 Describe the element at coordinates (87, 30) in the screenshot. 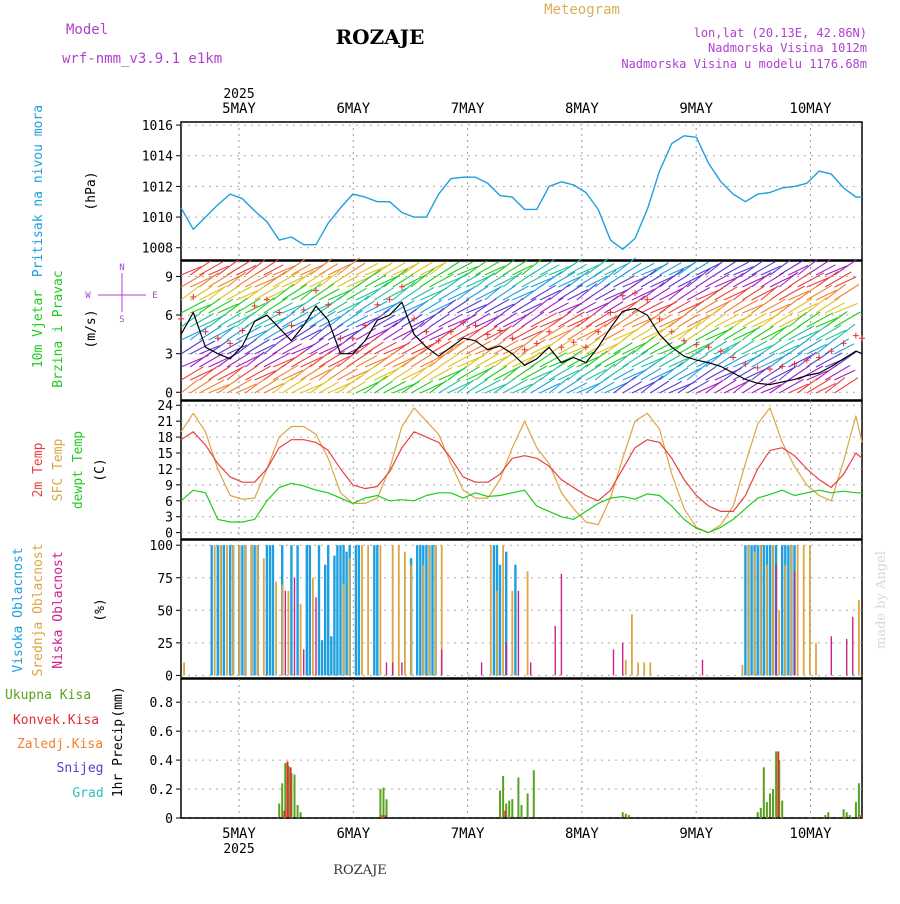

I see `model-label: Model` at that location.